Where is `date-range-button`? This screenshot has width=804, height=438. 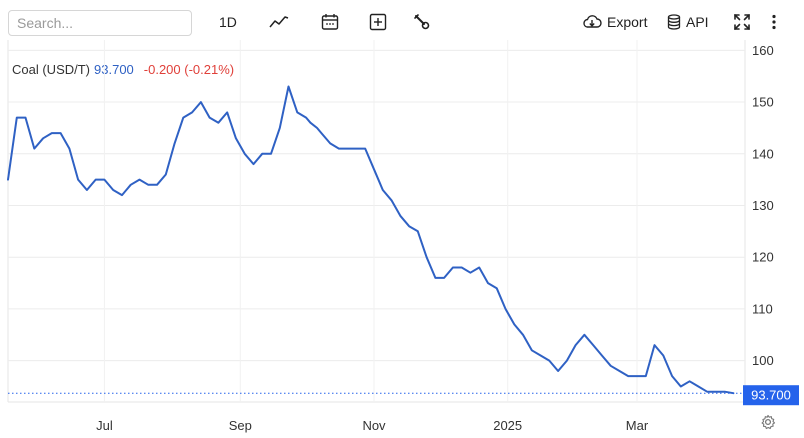 date-range-button is located at coordinates (330, 22).